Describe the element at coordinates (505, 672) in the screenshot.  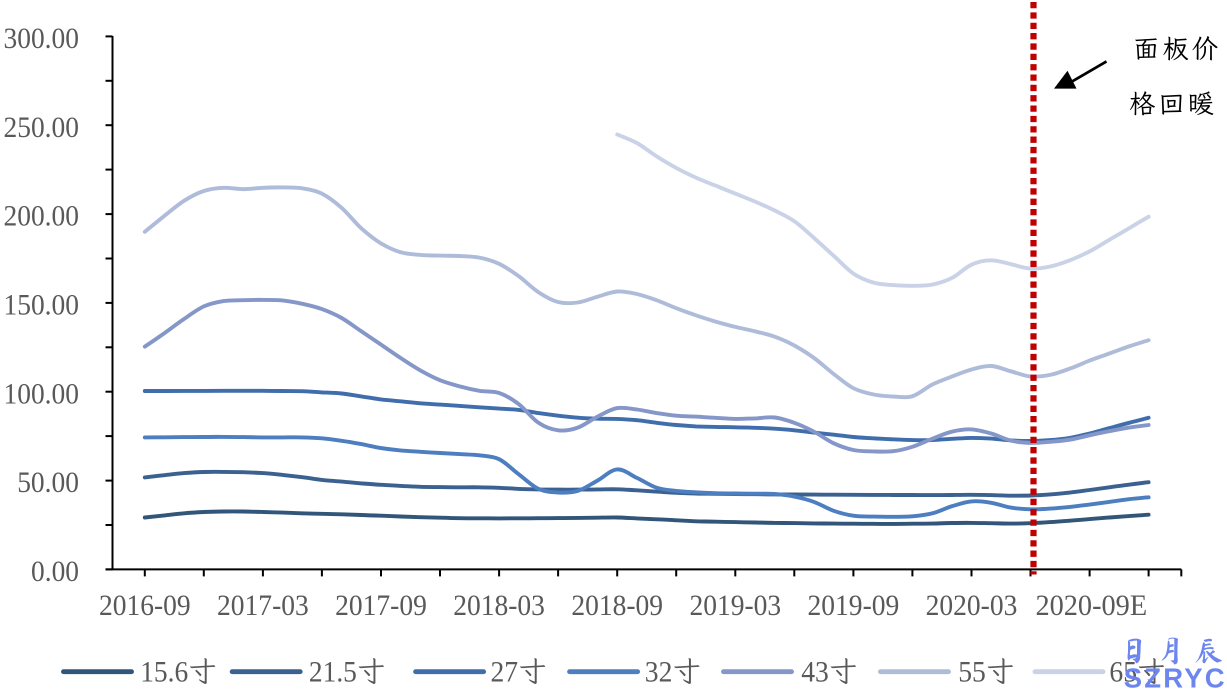
I see `svg-text: 27` at that location.